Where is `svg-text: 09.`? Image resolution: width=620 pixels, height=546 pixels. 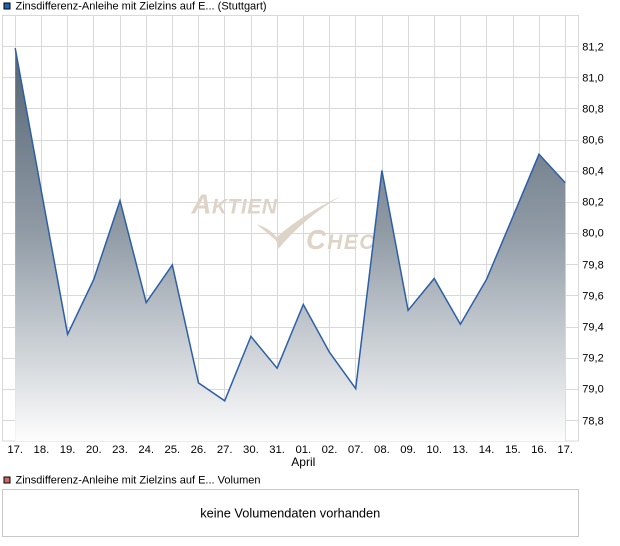
svg-text: 09. is located at coordinates (408, 450).